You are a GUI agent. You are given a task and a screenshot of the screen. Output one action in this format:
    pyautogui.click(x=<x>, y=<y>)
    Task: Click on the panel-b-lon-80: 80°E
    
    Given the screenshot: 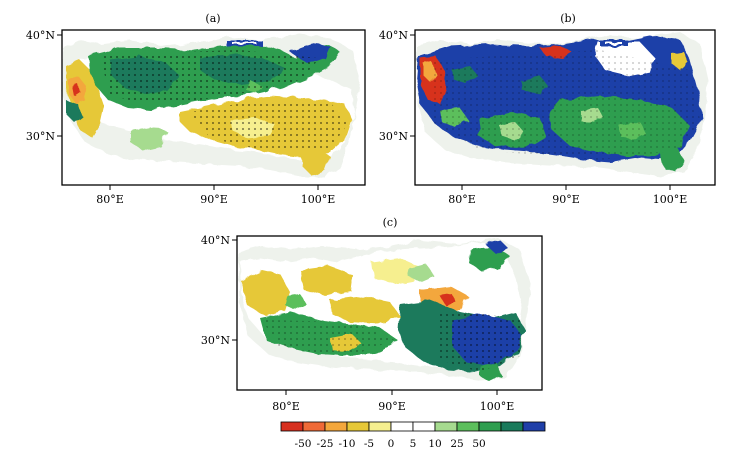 What is the action you would take?
    pyautogui.click(x=462, y=199)
    